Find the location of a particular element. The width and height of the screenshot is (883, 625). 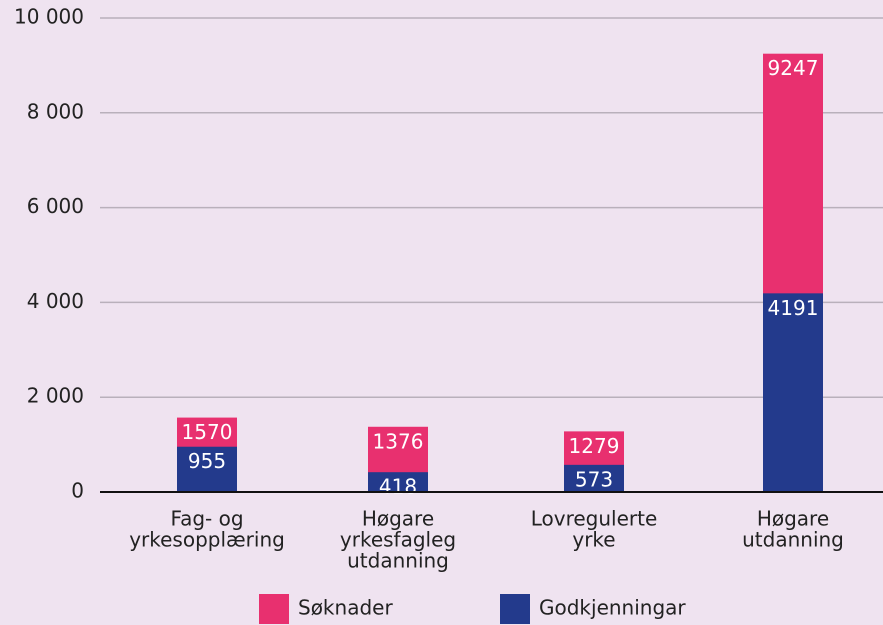

legend-label: Godkjenningar is located at coordinates (612, 608).